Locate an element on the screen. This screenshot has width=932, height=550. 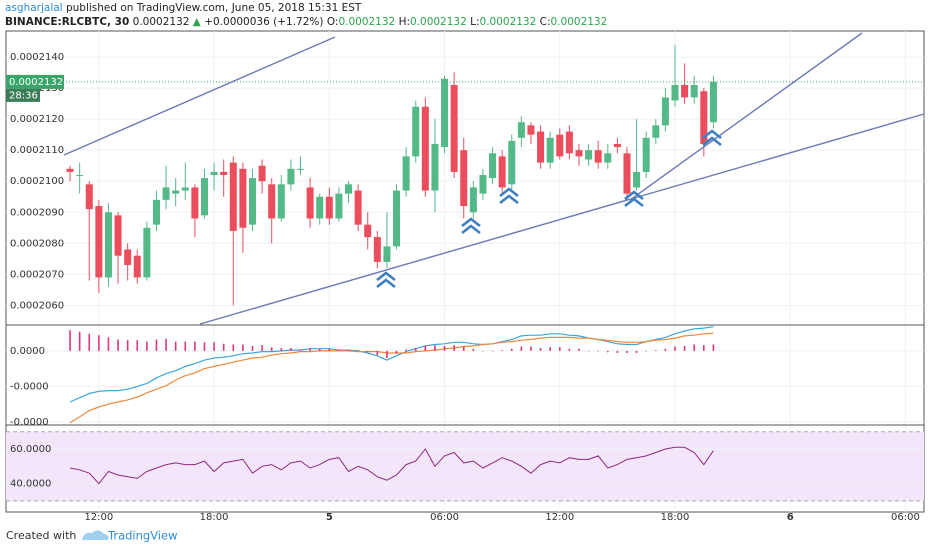
price-tag-bg is located at coordinates (35, 81).